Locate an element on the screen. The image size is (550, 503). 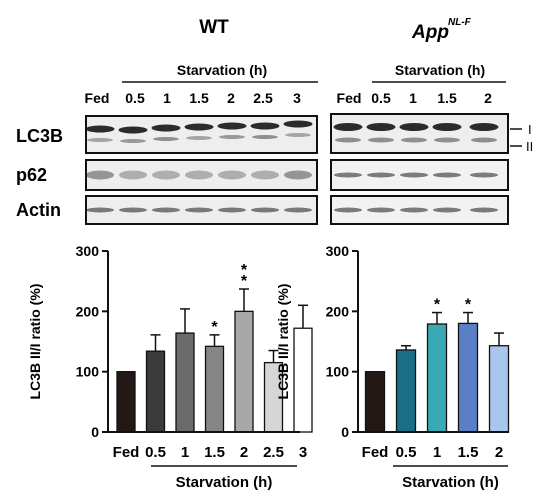
x-tick-label: Fed is located at coordinates (126, 452).